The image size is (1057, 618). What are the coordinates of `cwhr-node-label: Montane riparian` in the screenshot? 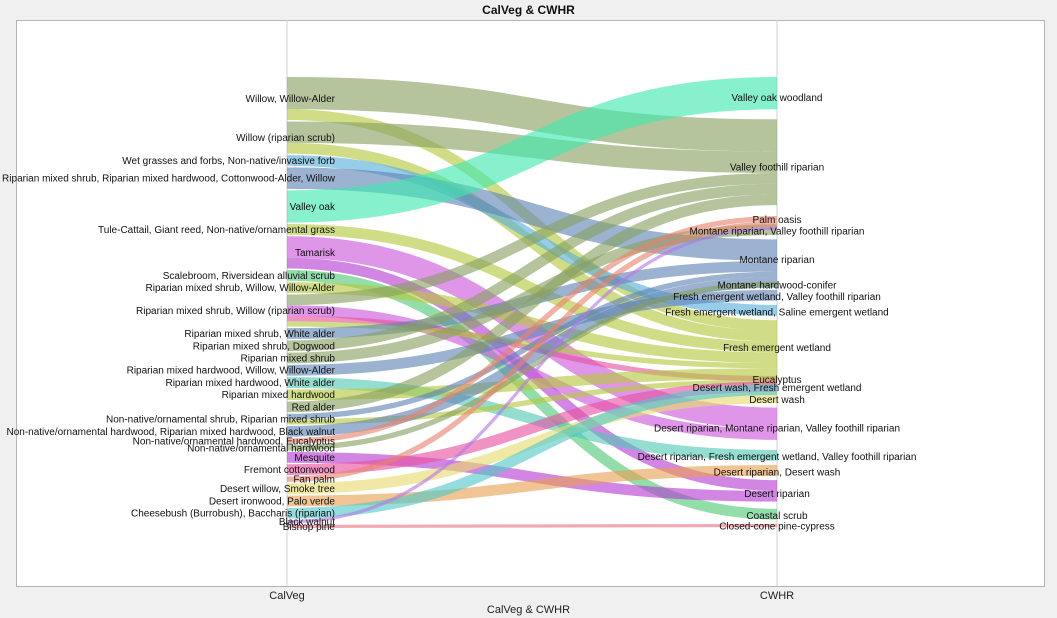 It's located at (776, 260).